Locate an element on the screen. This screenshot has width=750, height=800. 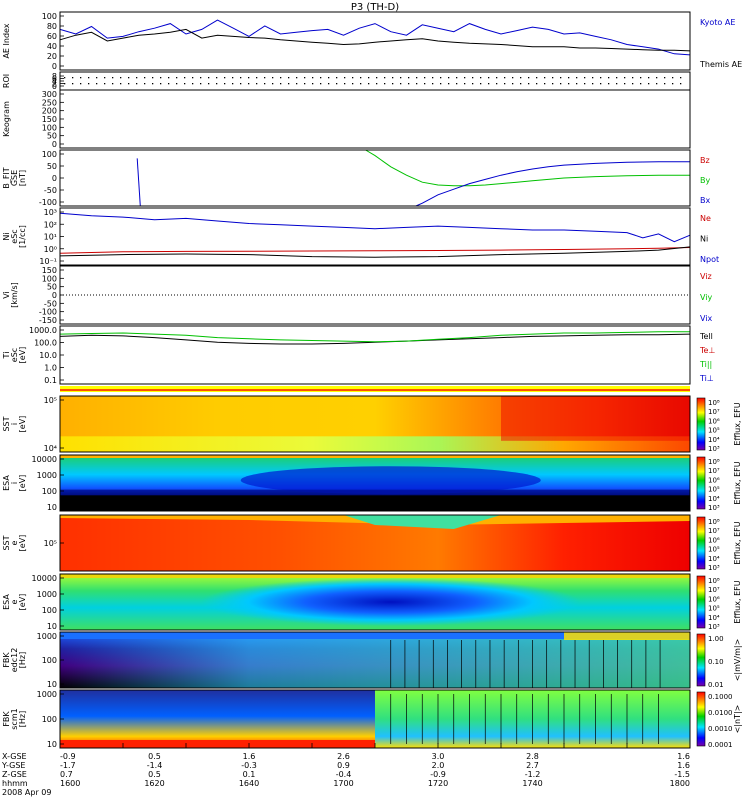
ytick-label-bfit: -50 is located at coordinates (50, 190).